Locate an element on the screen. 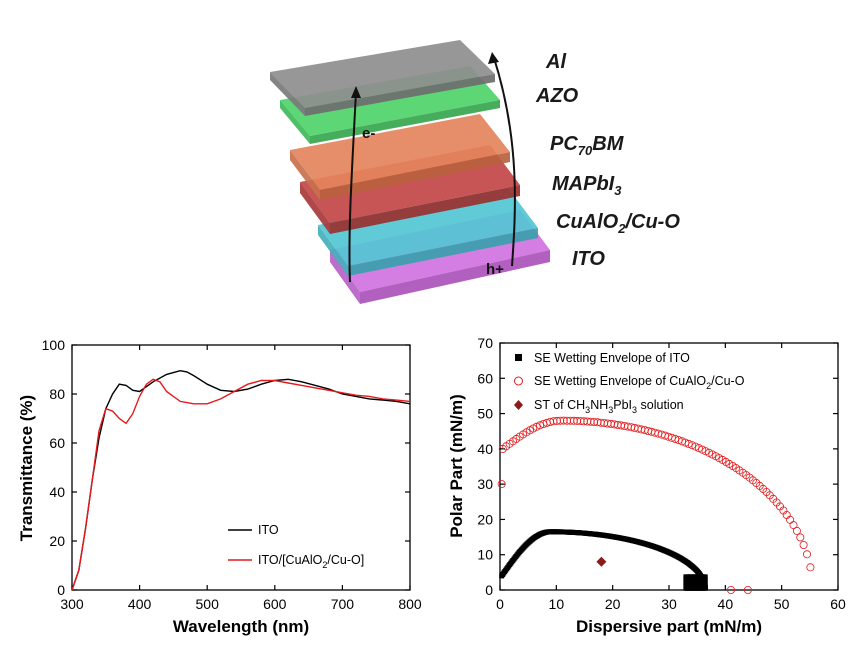  legend-label-ito: ITO is located at coordinates (268, 530).